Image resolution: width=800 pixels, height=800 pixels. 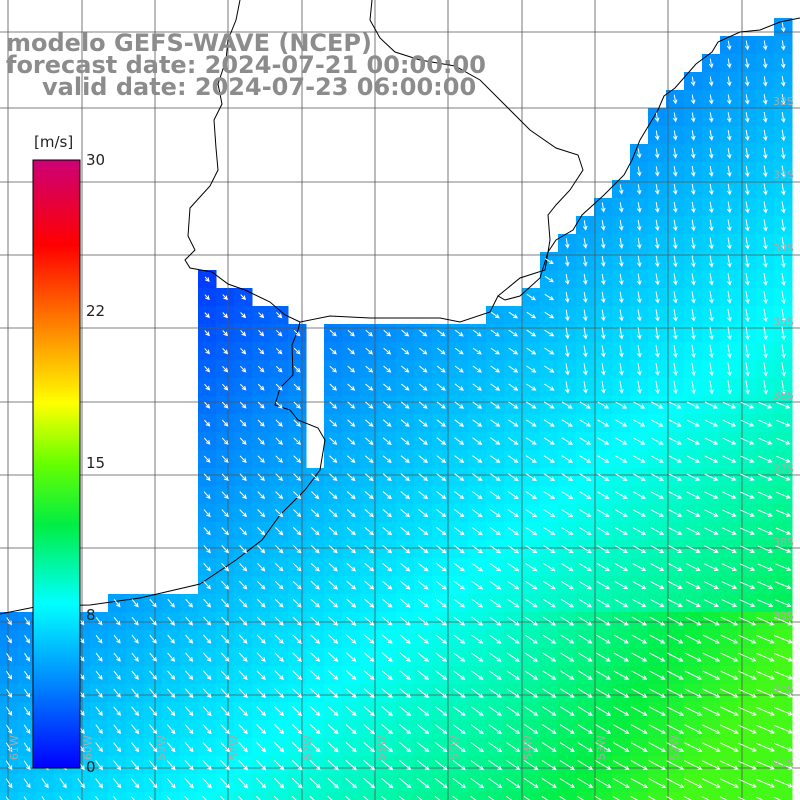 I want to click on title-valid-date: valid date: 2024-07-23 06:00:00, so click(x=259, y=87).